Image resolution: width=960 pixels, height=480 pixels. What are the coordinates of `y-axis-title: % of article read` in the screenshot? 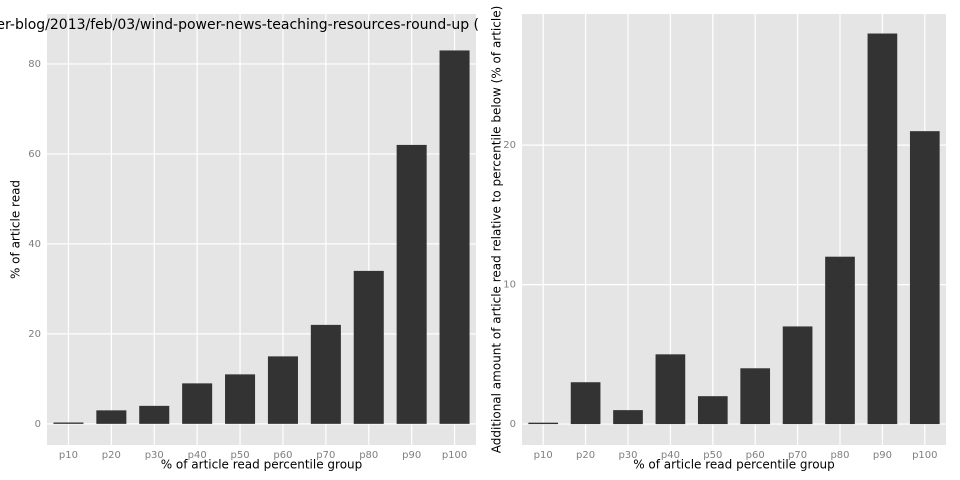 It's located at (16, 229).